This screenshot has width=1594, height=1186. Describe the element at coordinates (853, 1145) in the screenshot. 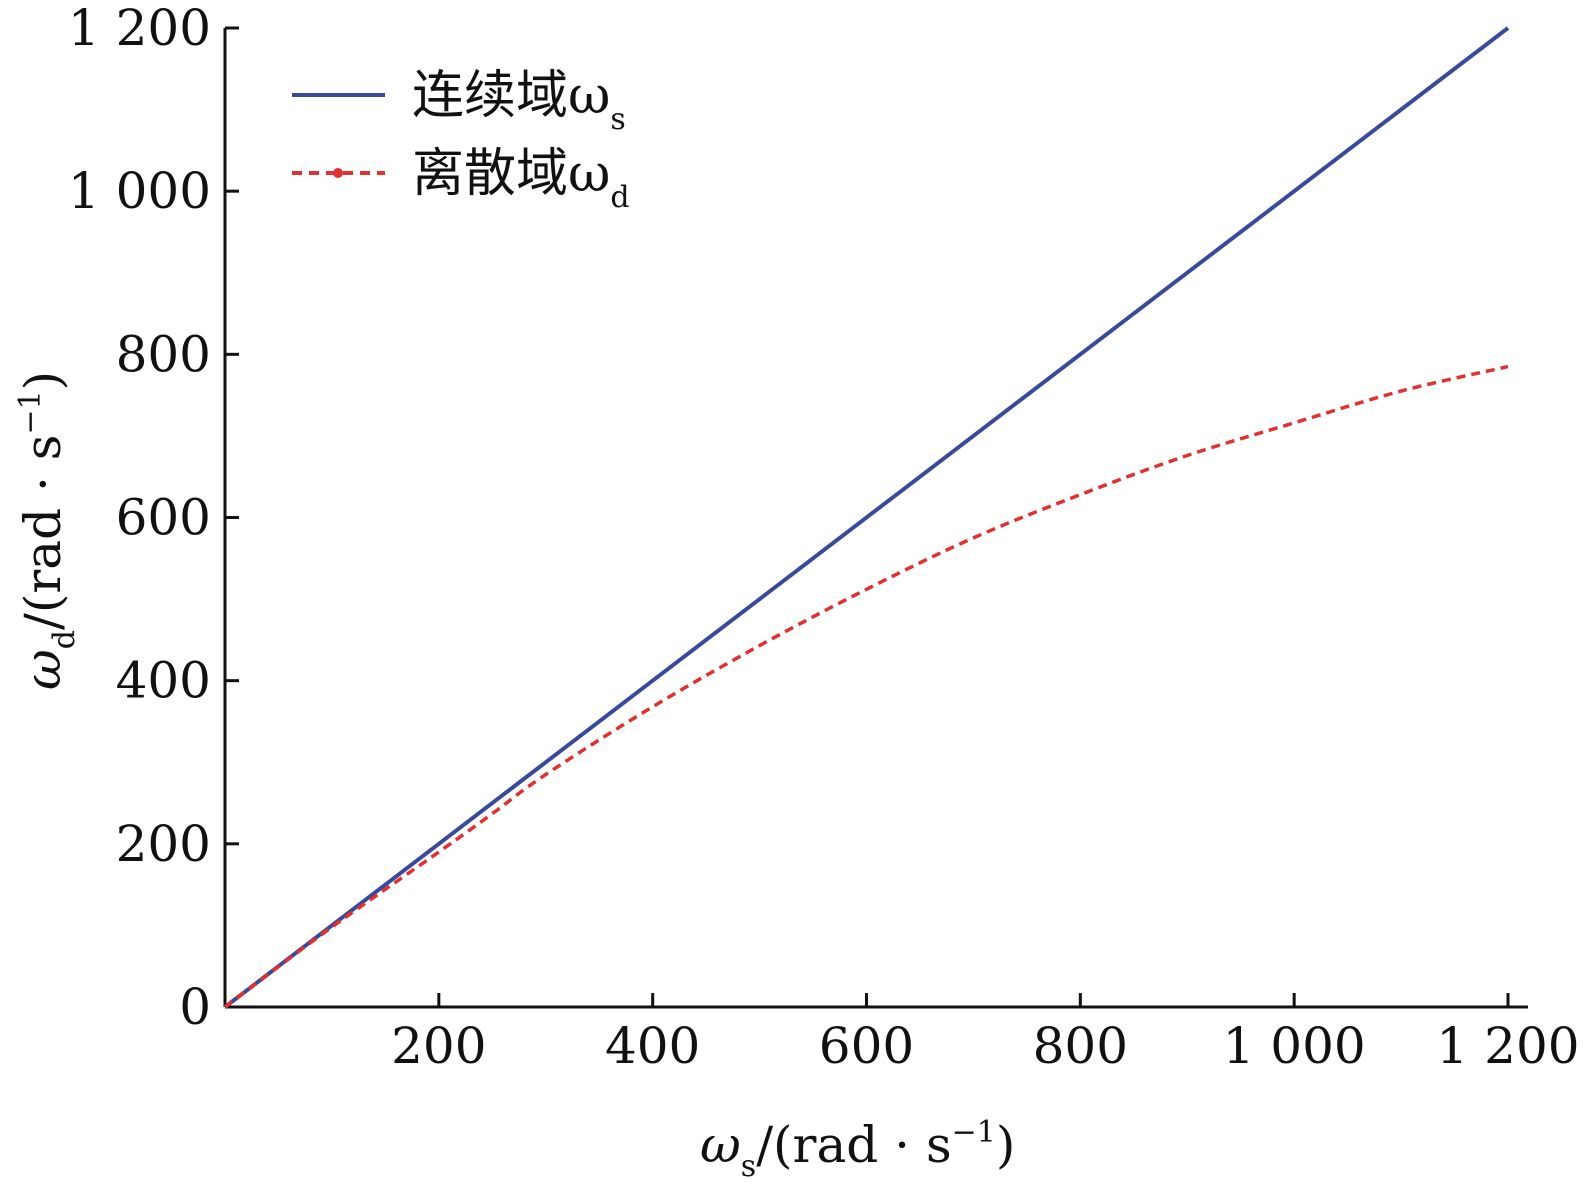

I see `x-axis-label-unit: /(rad · s` at that location.